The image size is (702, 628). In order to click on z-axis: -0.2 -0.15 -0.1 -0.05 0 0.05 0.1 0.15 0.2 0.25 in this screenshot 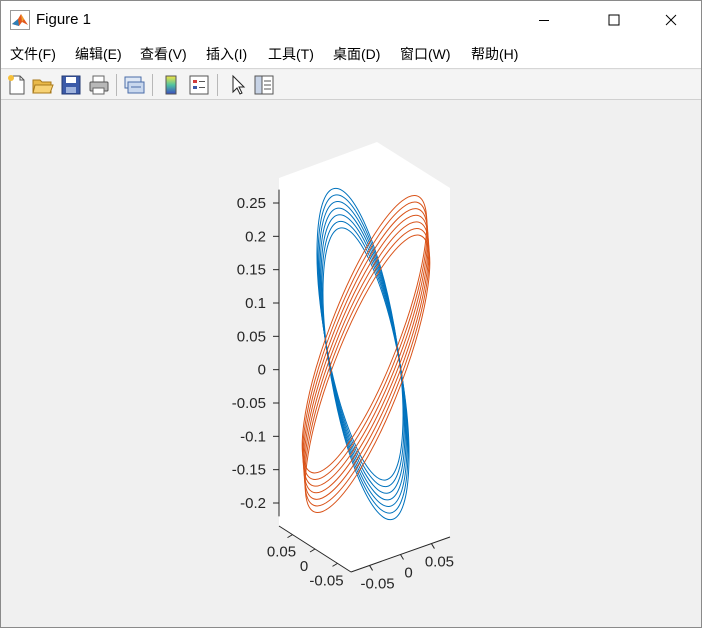, I will do `click(256, 353)`.